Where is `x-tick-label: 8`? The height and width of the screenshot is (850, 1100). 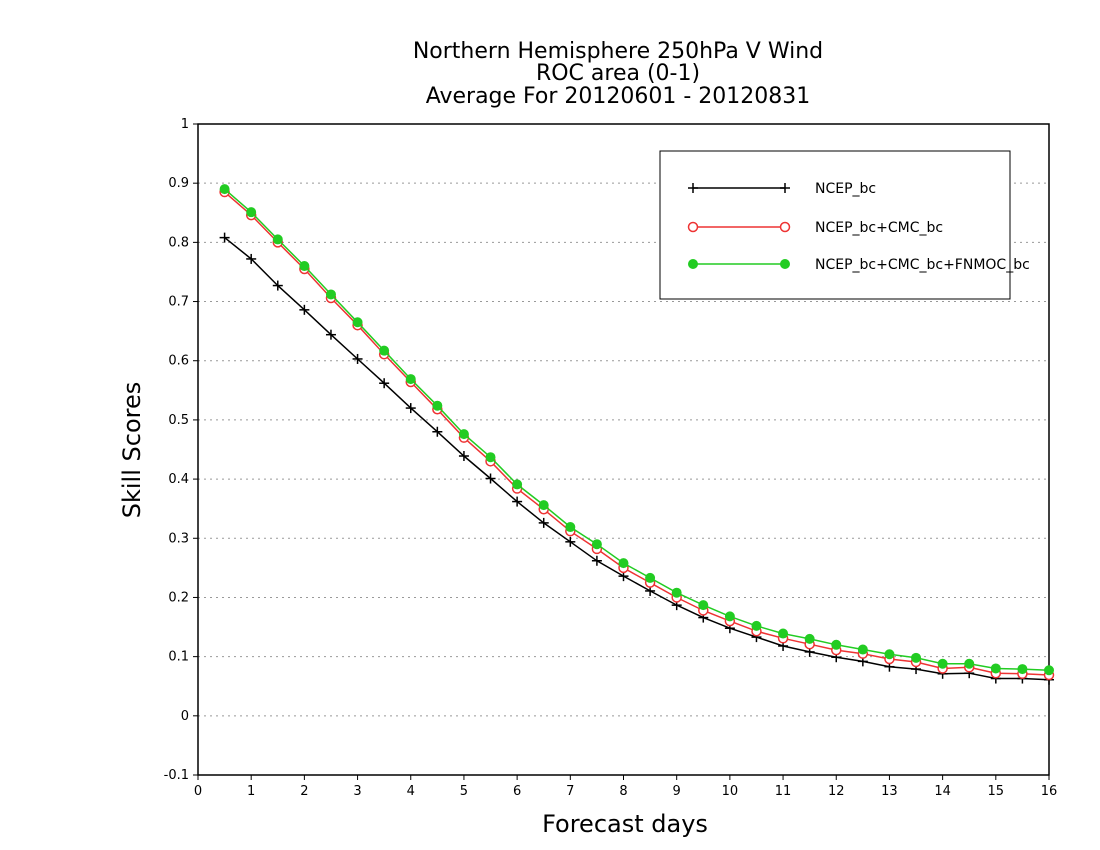
x-tick-label: 8 is located at coordinates (623, 791).